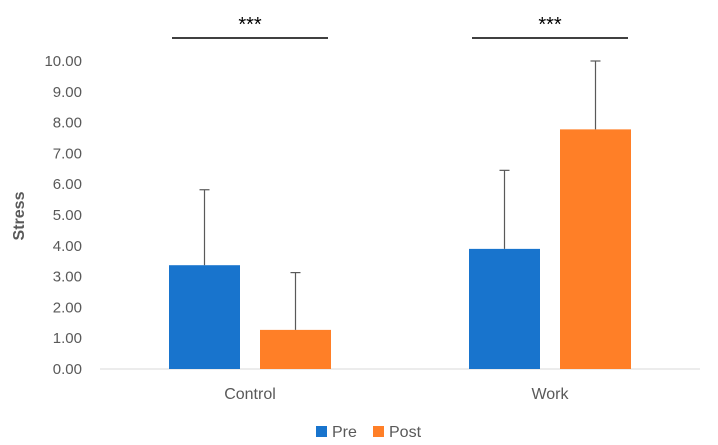 The image size is (718, 445). What do you see at coordinates (67, 338) in the screenshot?
I see `y-tick-label: 1.00` at bounding box center [67, 338].